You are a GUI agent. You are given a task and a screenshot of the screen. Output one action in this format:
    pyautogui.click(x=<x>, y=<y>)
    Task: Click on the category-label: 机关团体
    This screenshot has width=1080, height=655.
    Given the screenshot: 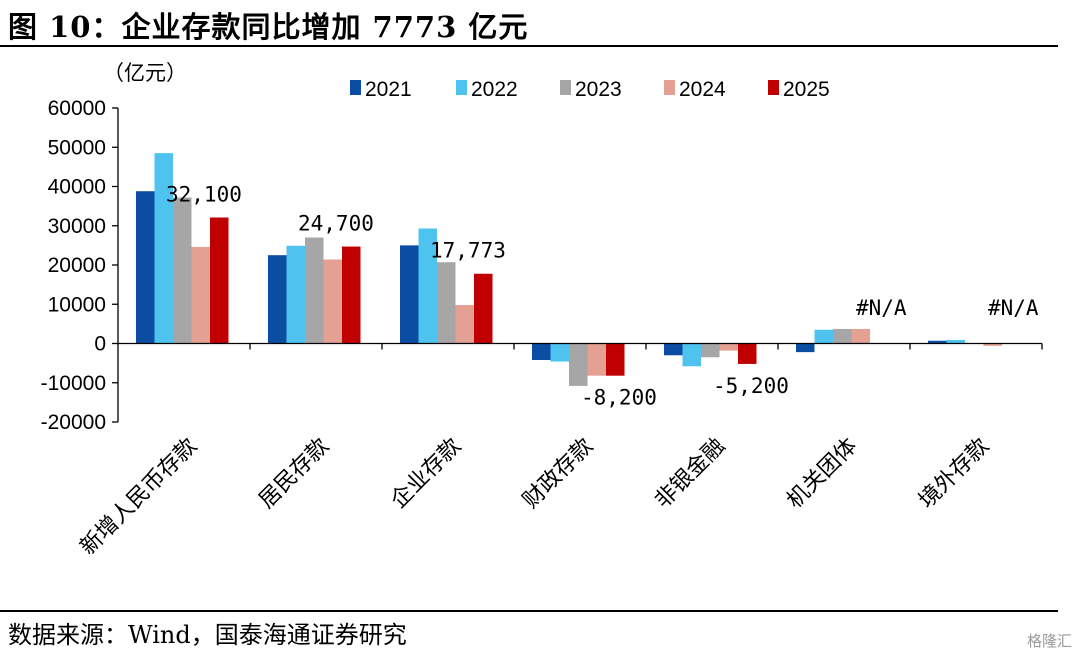 What is the action you would take?
    pyautogui.click(x=822, y=474)
    